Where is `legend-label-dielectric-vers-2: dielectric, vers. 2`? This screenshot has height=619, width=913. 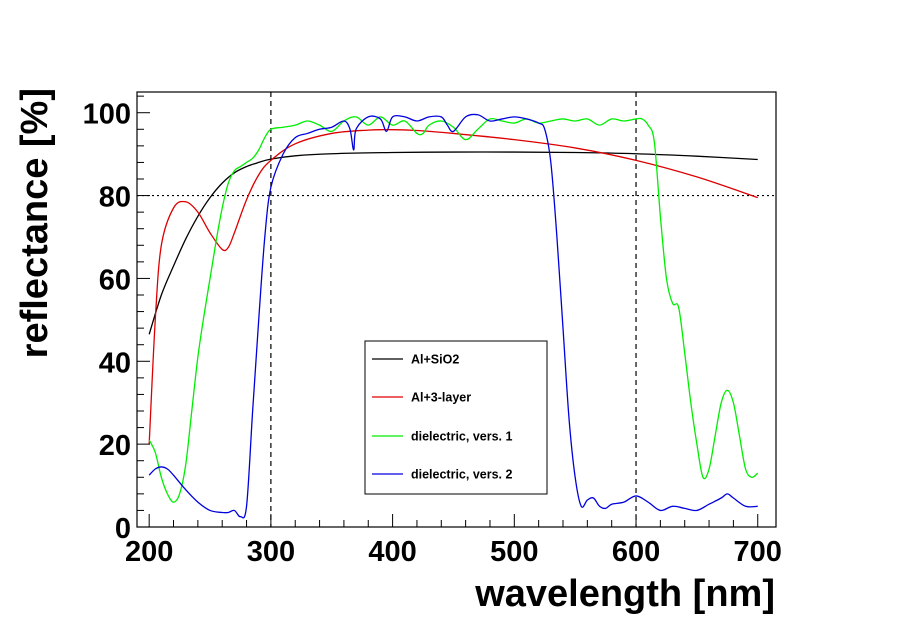
legend-label-dielectric-vers-2: dielectric, vers. 2 is located at coordinates (462, 475).